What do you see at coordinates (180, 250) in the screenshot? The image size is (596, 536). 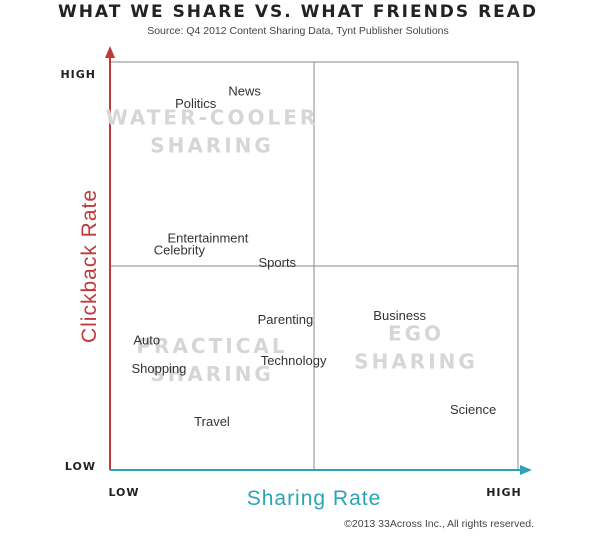 I see `data-point-label: Celebrity` at bounding box center [180, 250].